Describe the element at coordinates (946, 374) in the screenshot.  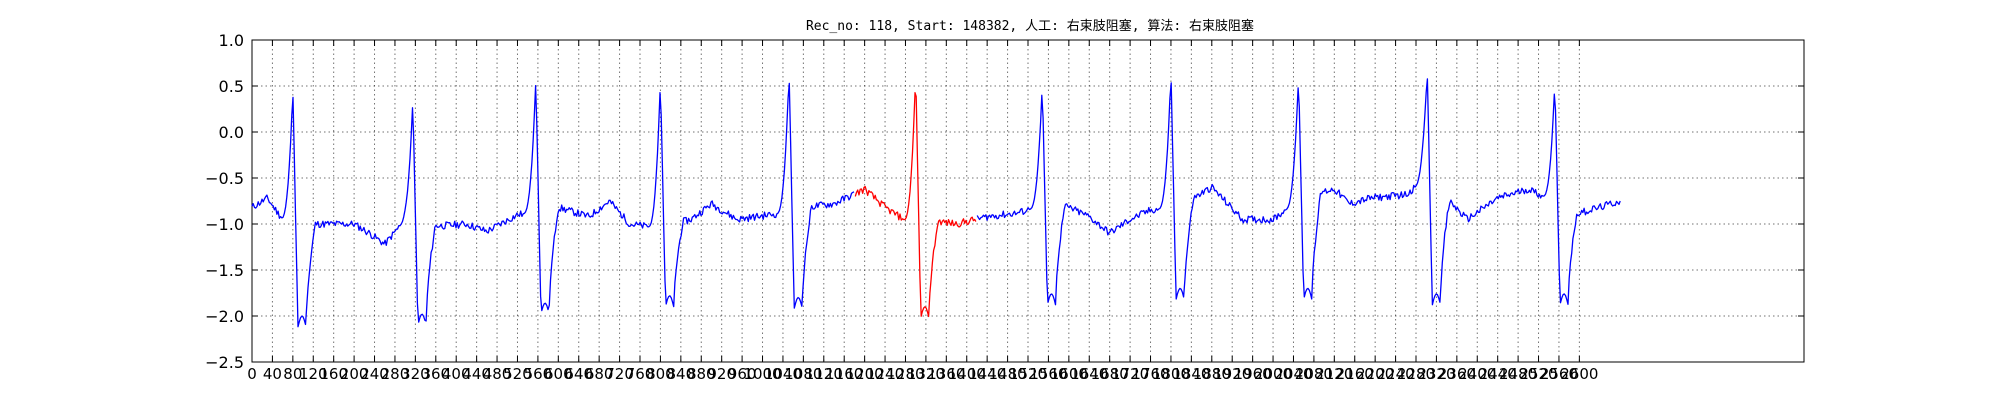
I see `x-tick-label: 1360` at that location.